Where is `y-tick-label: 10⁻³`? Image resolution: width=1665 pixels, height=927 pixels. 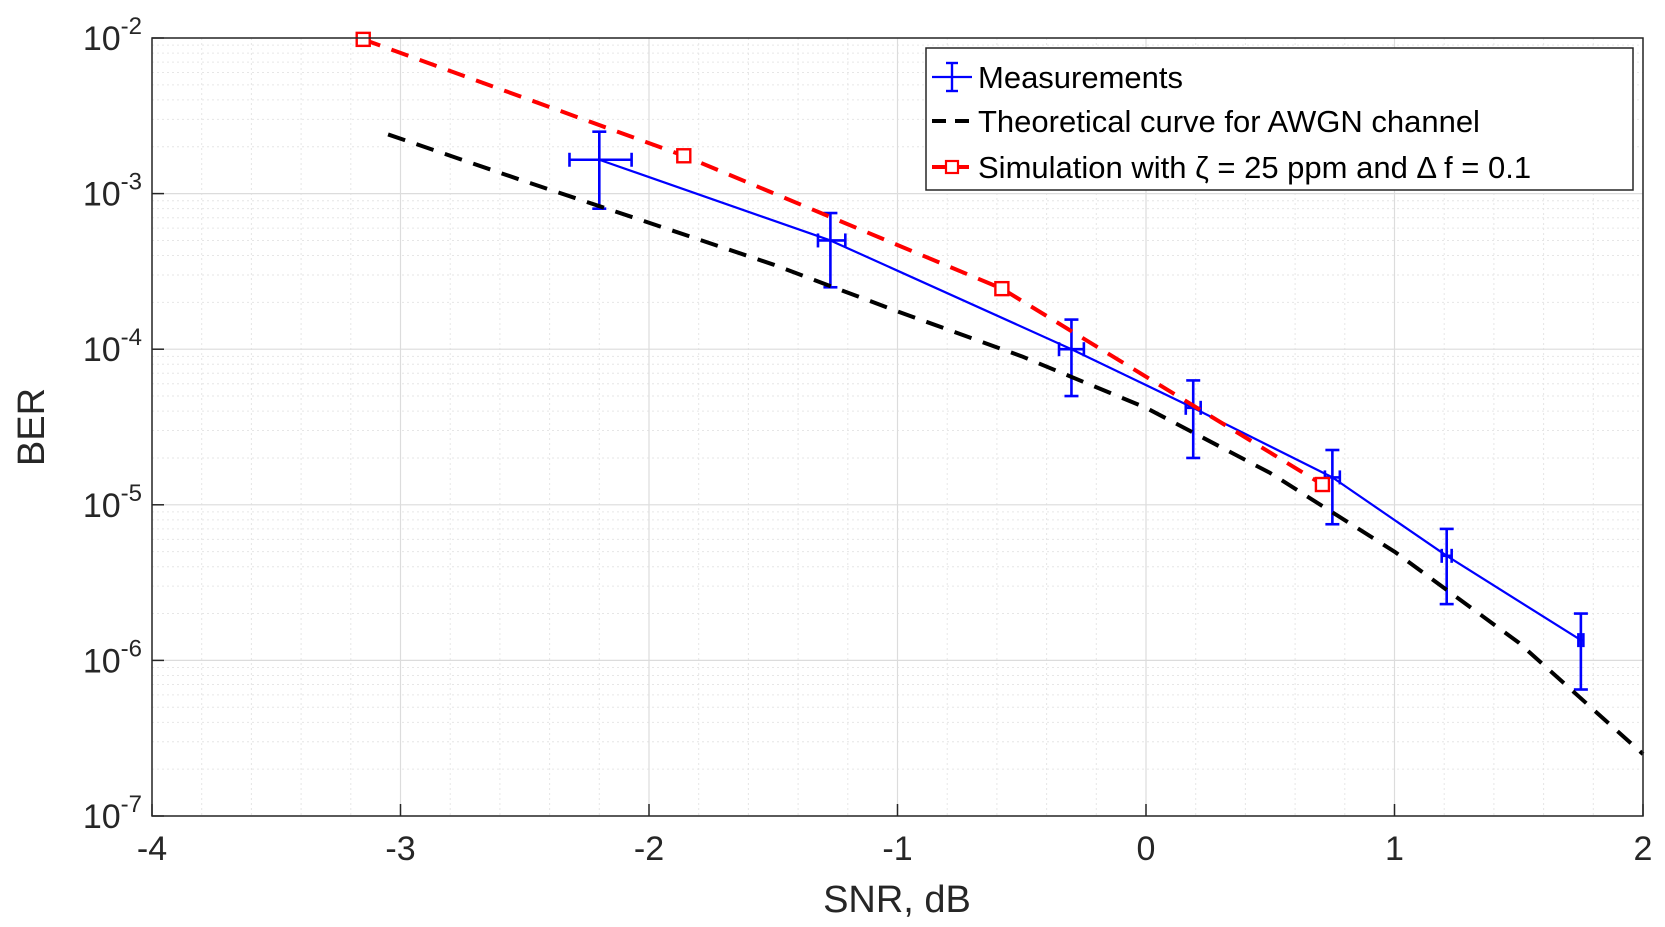 y-tick-label: 10⁻³ is located at coordinates (112, 191).